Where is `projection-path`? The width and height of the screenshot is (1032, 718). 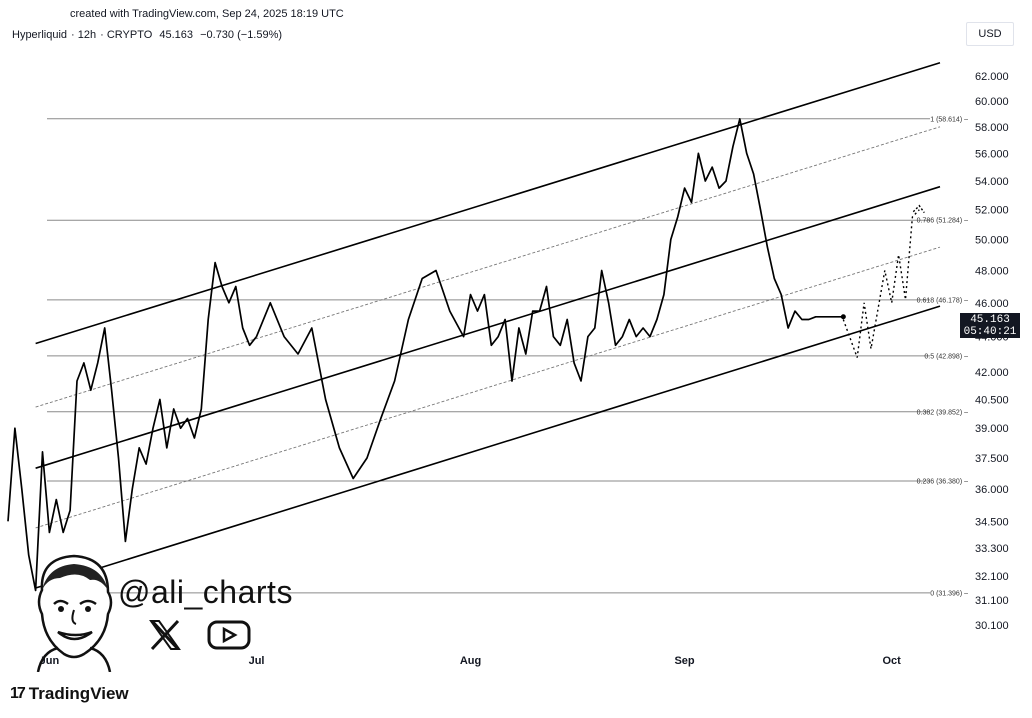 projection-path is located at coordinates (881, 283).